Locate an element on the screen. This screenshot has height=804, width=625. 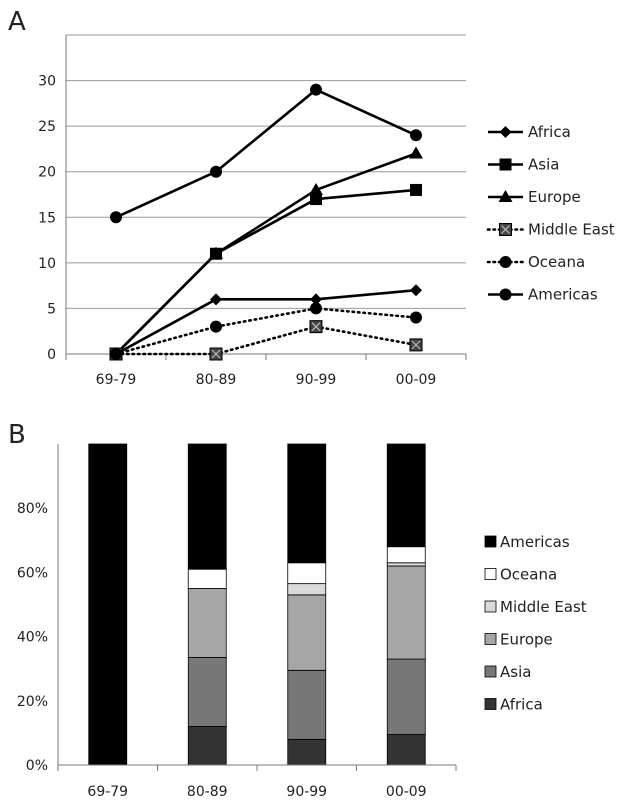
panel-a-label: A is located at coordinates (17, 22).